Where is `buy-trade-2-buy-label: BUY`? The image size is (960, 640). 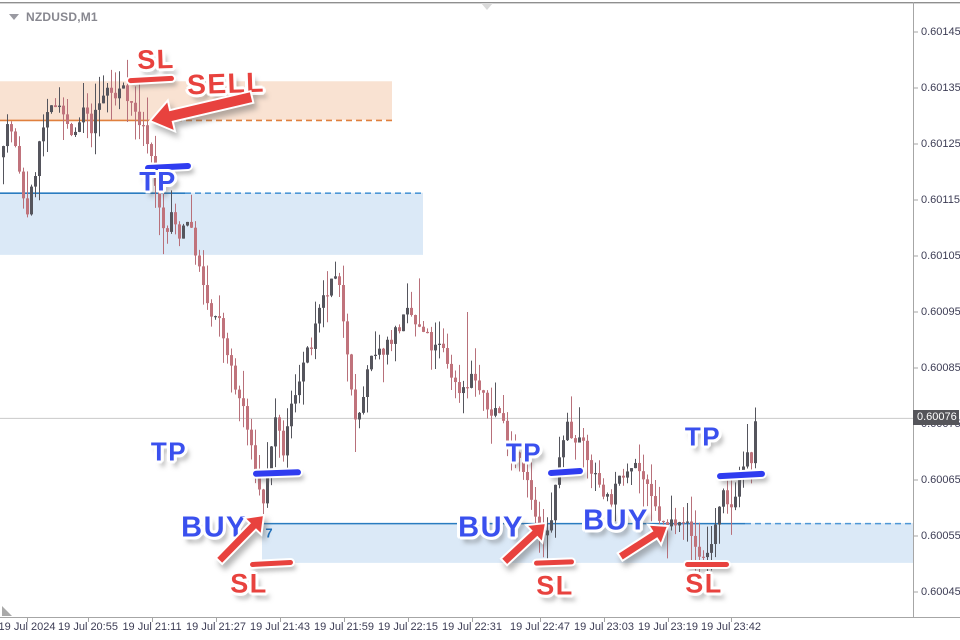 buy-trade-2-buy-label: BUY is located at coordinates (491, 527).